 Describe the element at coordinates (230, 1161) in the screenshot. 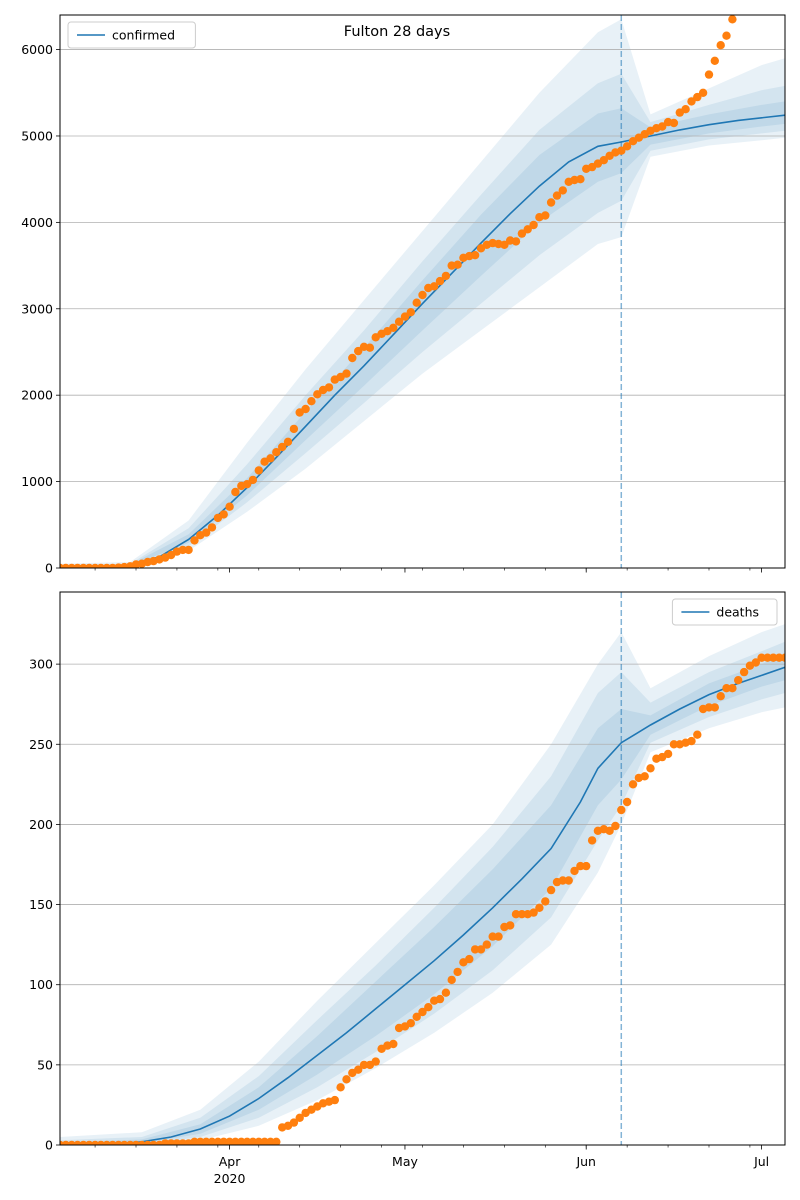

I see `deaths-x-tick-label: Apr` at that location.